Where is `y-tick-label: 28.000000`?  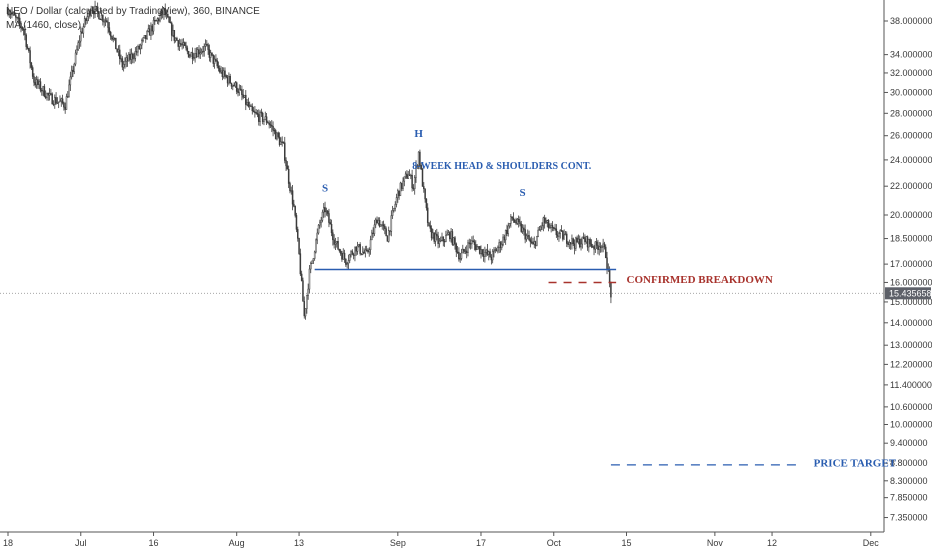
y-tick-label: 28.000000 is located at coordinates (911, 113).